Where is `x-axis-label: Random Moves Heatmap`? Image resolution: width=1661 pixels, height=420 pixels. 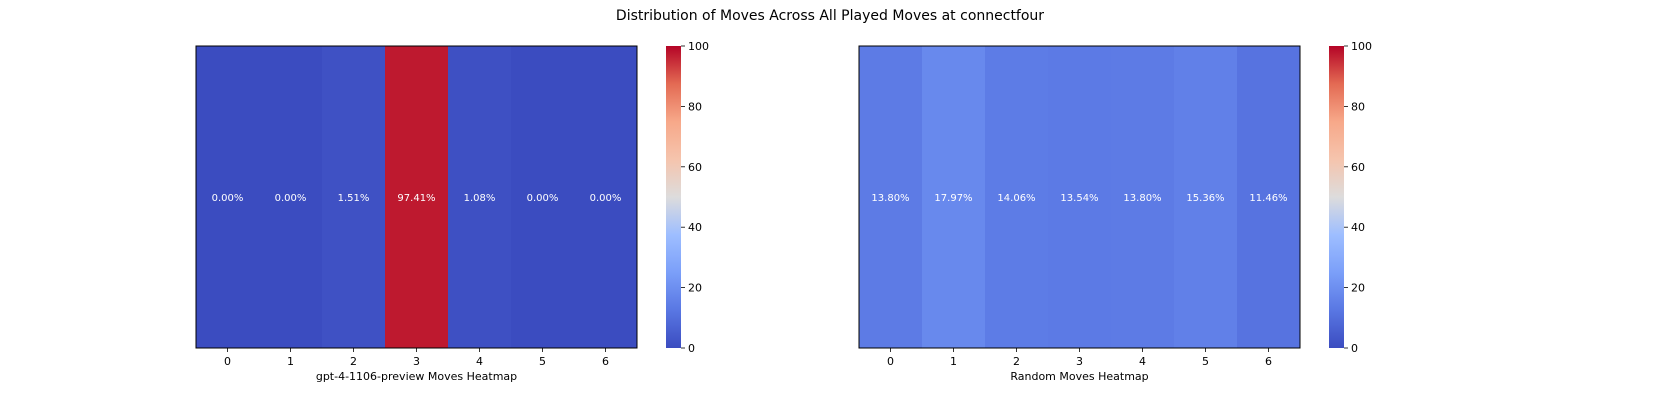
x-axis-label: Random Moves Heatmap is located at coordinates (1079, 376).